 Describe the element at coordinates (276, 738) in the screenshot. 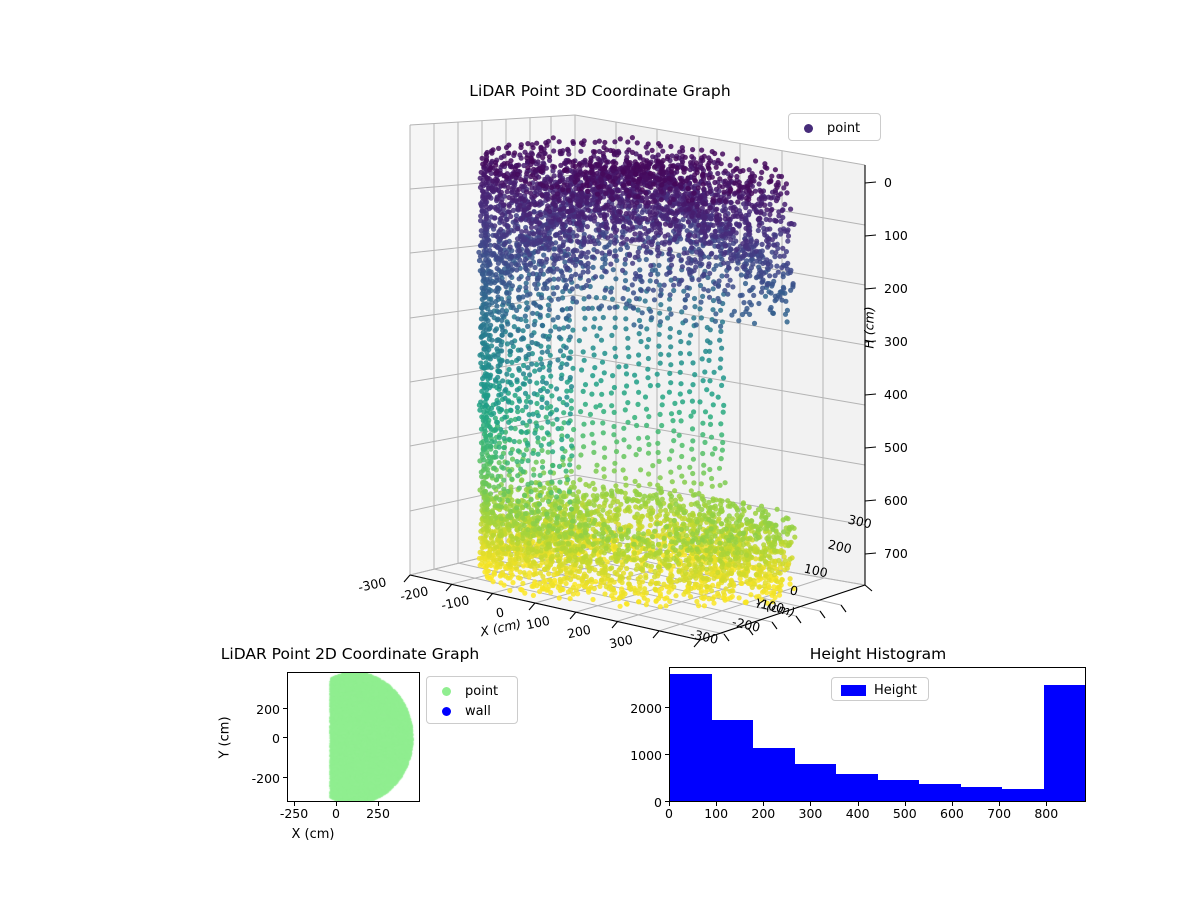

I see `plot2d-ytick-1: 0` at that location.